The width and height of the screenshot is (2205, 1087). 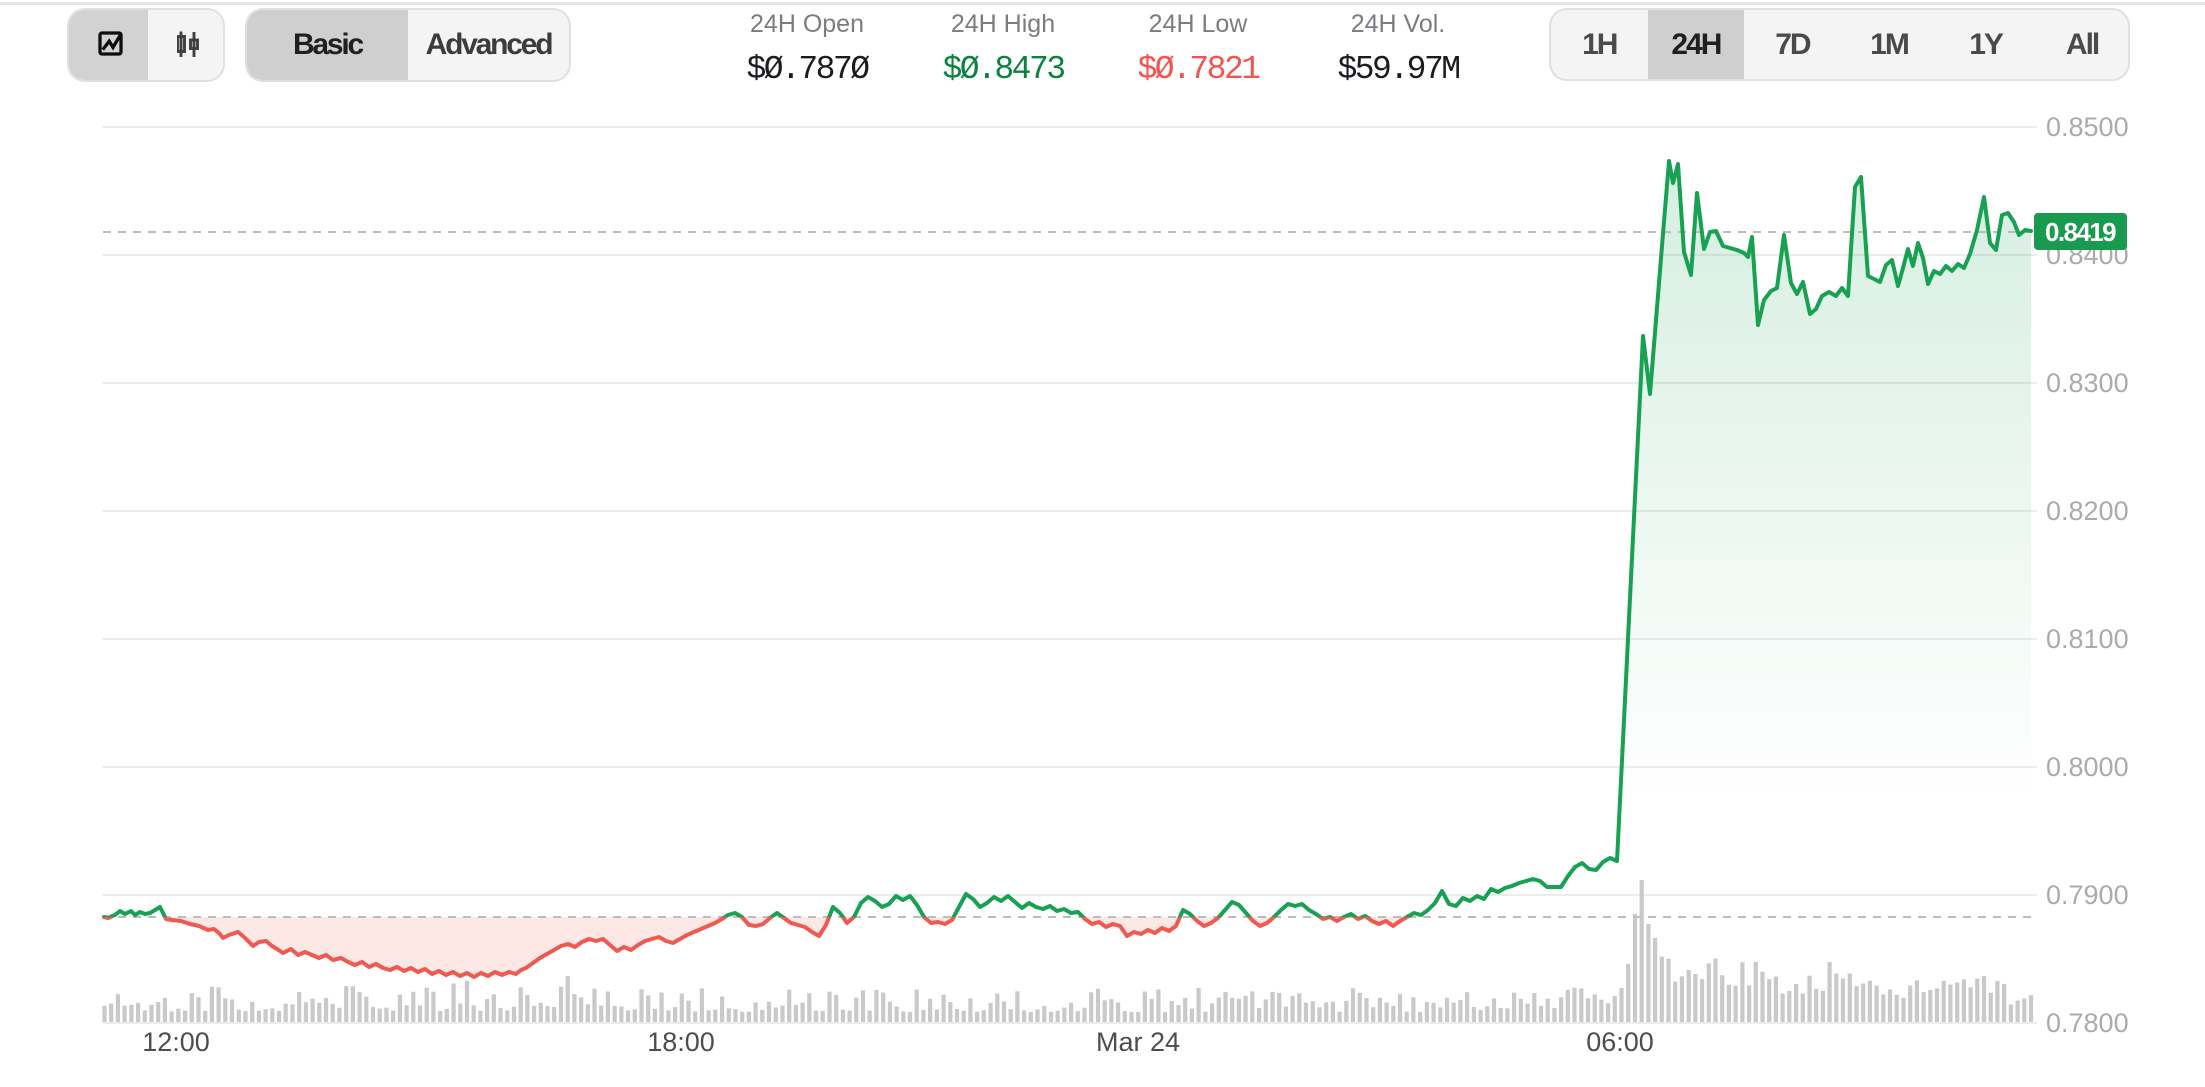 What do you see at coordinates (2080, 232) in the screenshot?
I see `svg-text: 0.8419` at bounding box center [2080, 232].